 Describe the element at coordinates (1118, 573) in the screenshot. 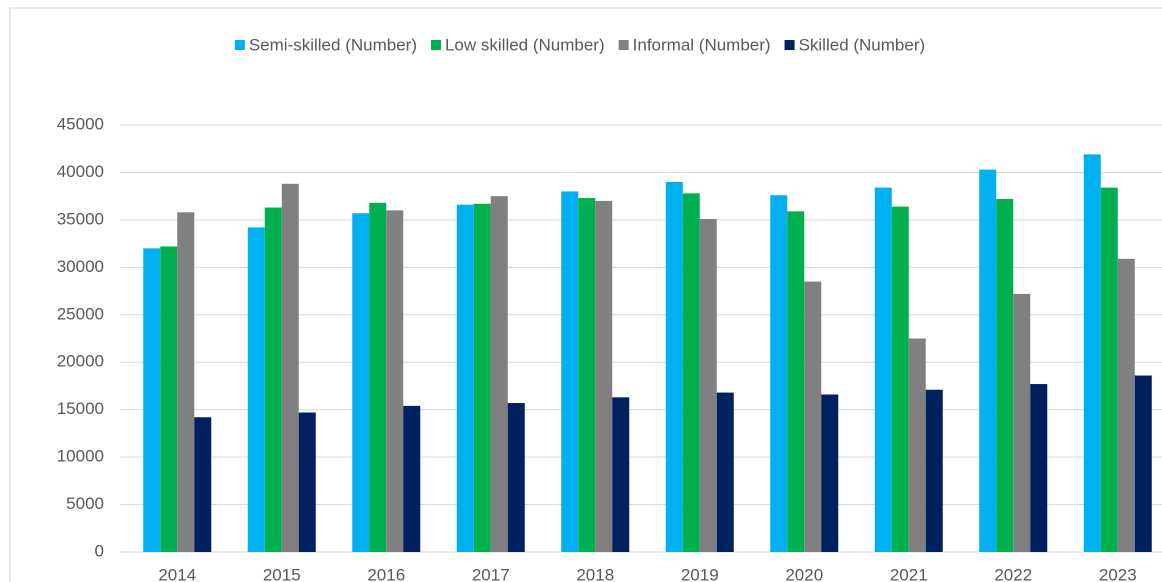

I see `x-tick-label: 2023` at that location.